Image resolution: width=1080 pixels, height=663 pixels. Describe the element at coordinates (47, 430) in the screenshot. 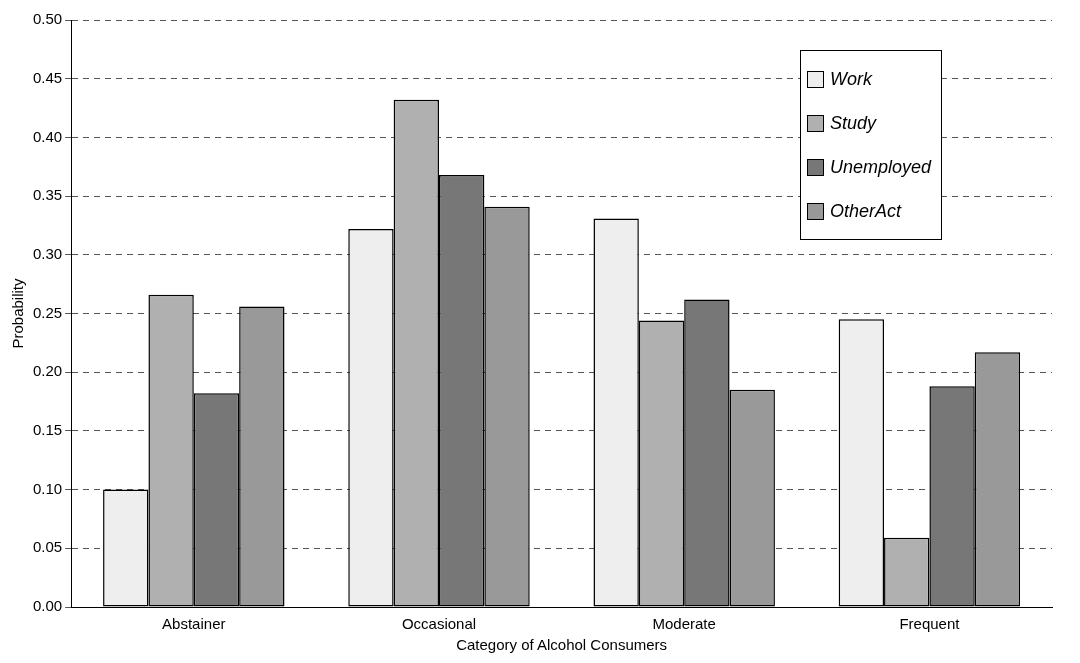

I see `y-tick-label: 0.15` at that location.